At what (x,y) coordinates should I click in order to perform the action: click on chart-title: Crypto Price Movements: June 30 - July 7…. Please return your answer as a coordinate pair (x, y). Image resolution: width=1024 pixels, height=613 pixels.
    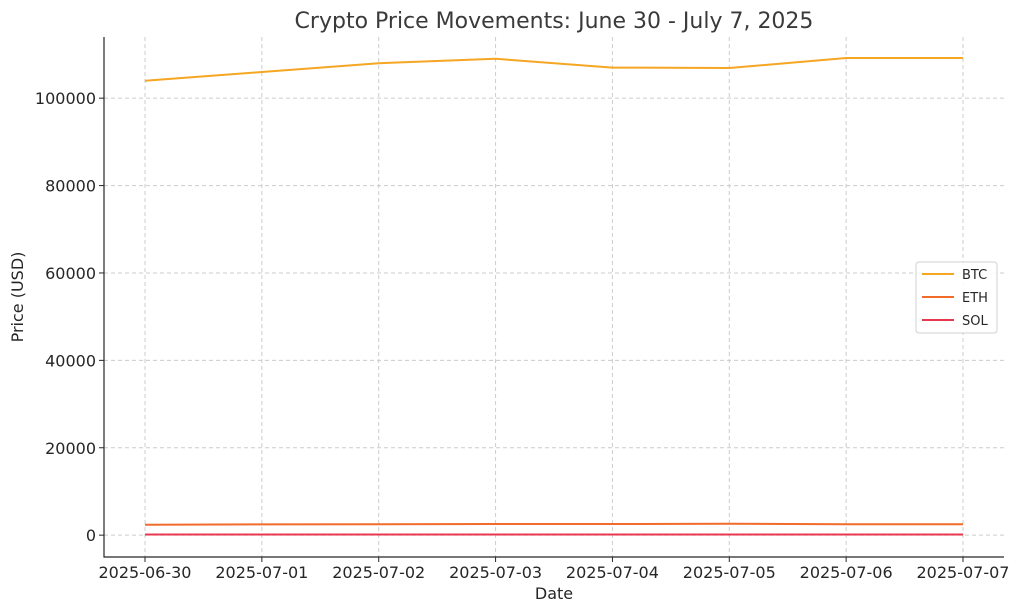
    Looking at the image, I should click on (554, 21).